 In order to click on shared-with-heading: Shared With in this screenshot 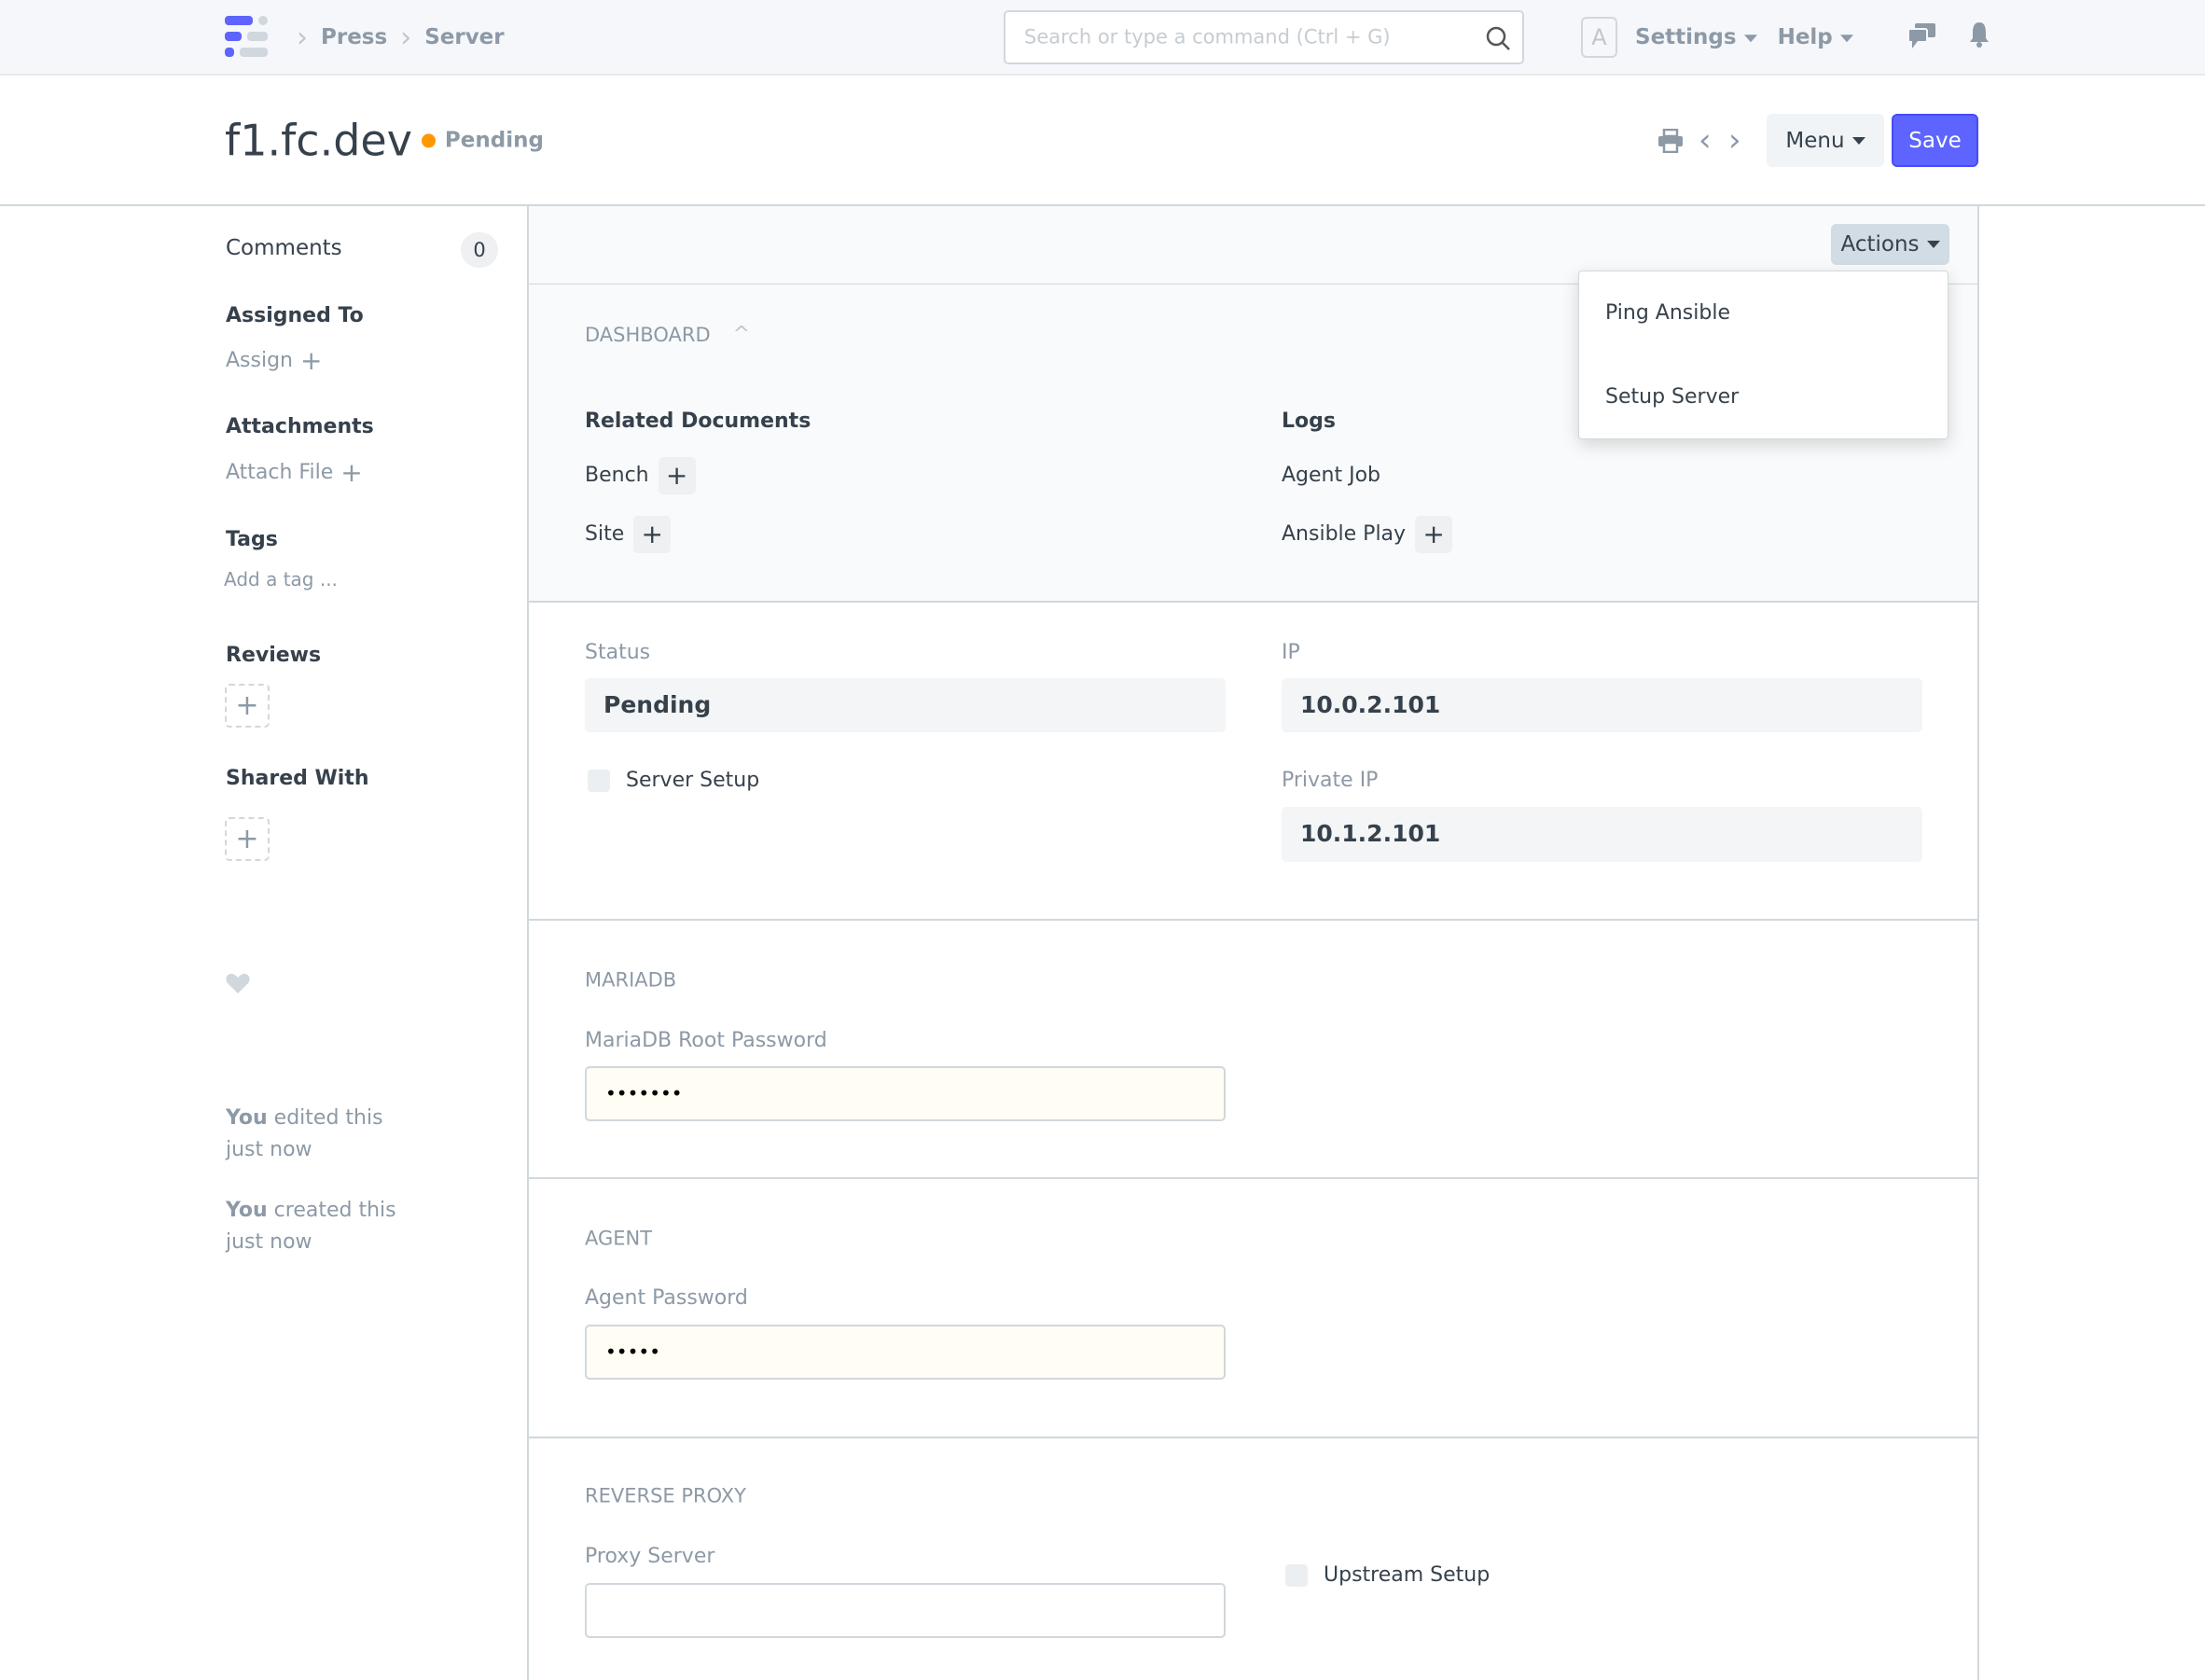, I will do `click(297, 778)`.